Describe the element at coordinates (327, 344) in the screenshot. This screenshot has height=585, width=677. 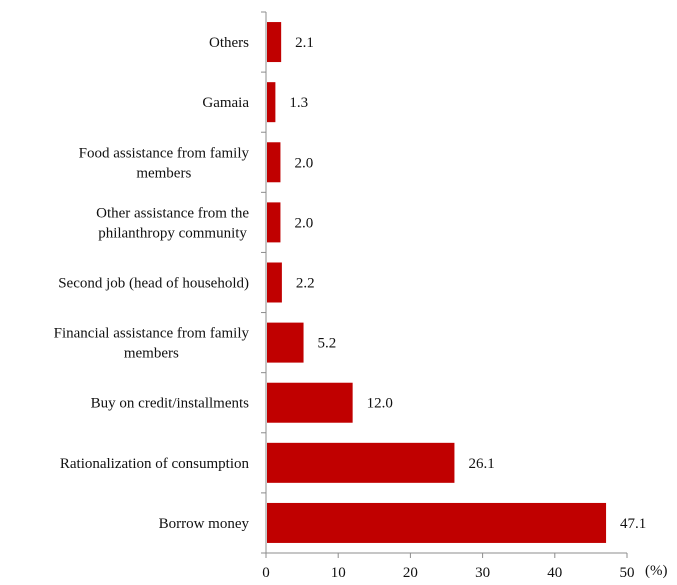
I see `value-label-3: 5.2` at that location.